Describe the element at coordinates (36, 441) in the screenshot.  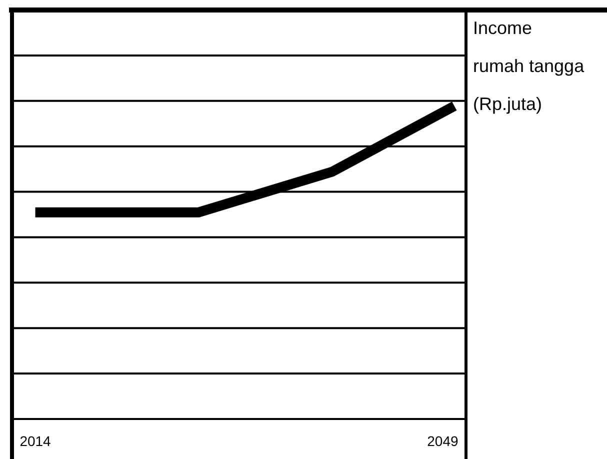
I see `x-tick-label: 2014` at that location.